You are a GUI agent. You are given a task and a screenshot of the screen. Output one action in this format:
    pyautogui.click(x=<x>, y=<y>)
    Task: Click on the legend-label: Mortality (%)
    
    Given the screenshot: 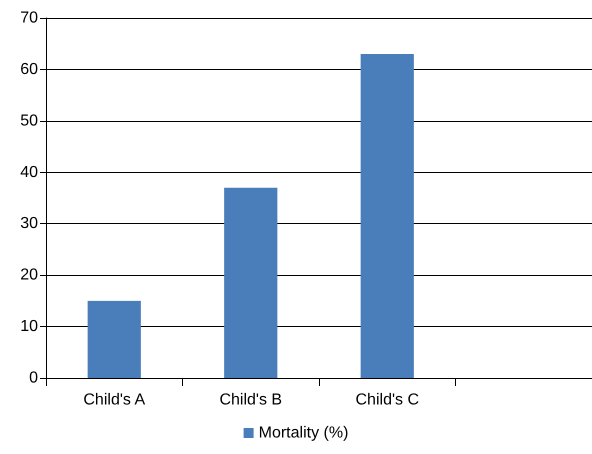 What is the action you would take?
    pyautogui.click(x=303, y=433)
    